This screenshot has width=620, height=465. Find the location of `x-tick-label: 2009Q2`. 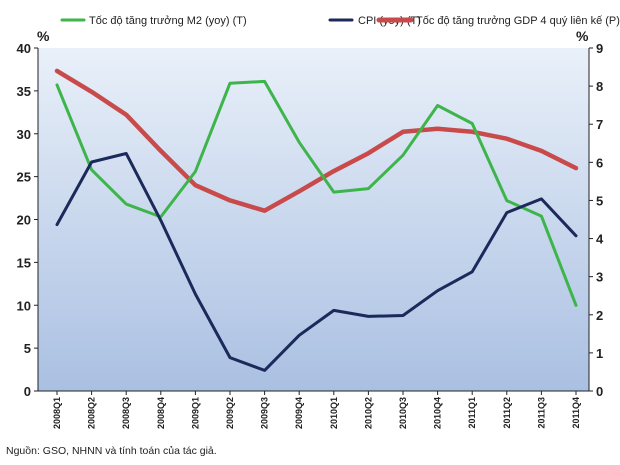

x-tick-label: 2009Q2 is located at coordinates (230, 413).